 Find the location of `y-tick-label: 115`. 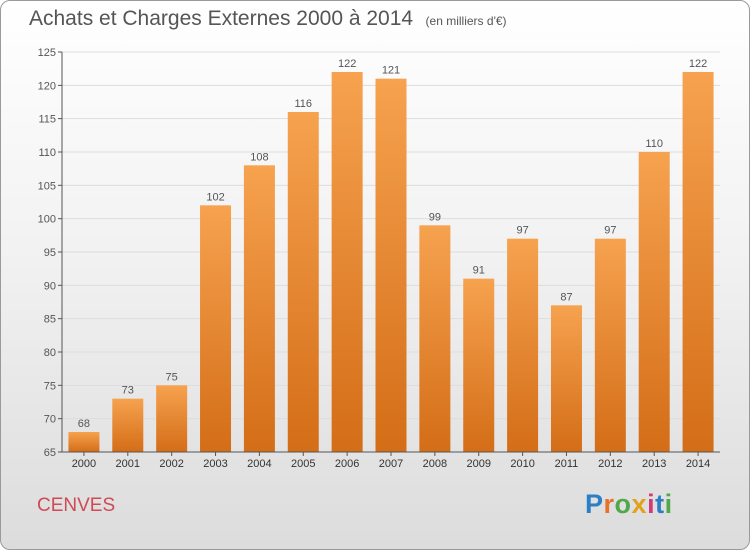

y-tick-label: 115 is located at coordinates (47, 120).